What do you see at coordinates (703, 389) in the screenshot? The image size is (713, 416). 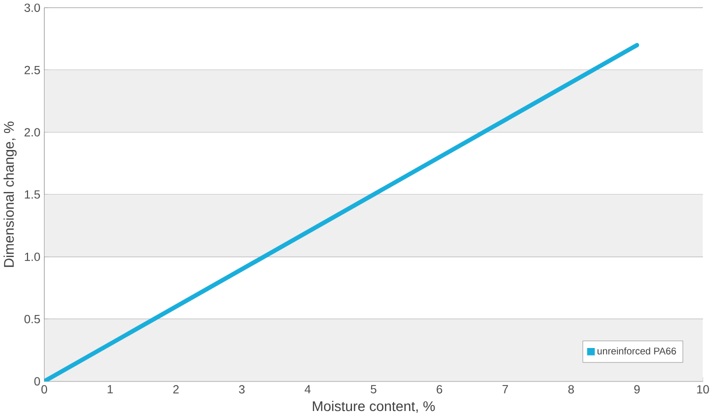 I see `x-tick-label: 10` at bounding box center [703, 389].